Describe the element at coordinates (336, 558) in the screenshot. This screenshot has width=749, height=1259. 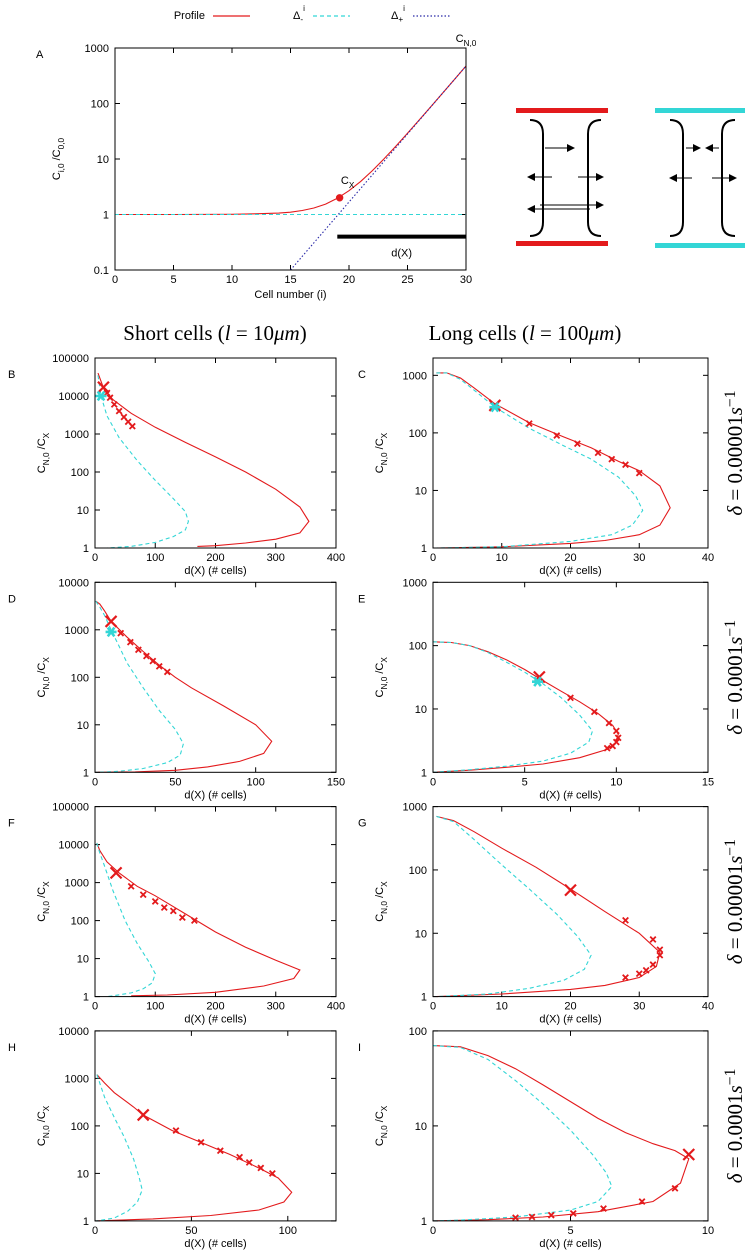
I see `x-tick-label: 400` at that location.